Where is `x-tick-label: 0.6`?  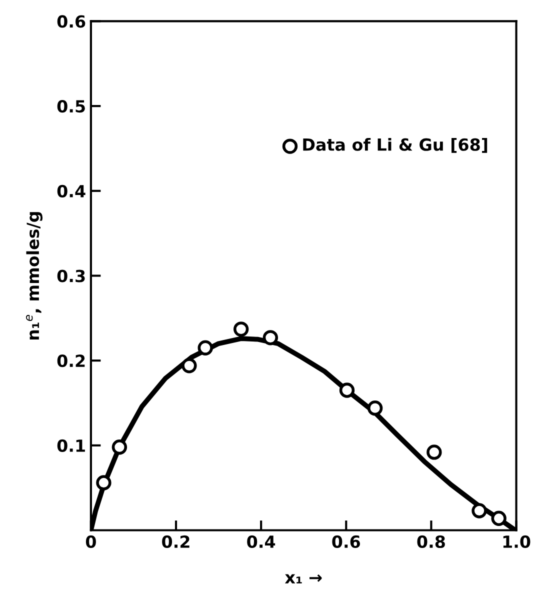
x-tick-label: 0.6 is located at coordinates (346, 541).